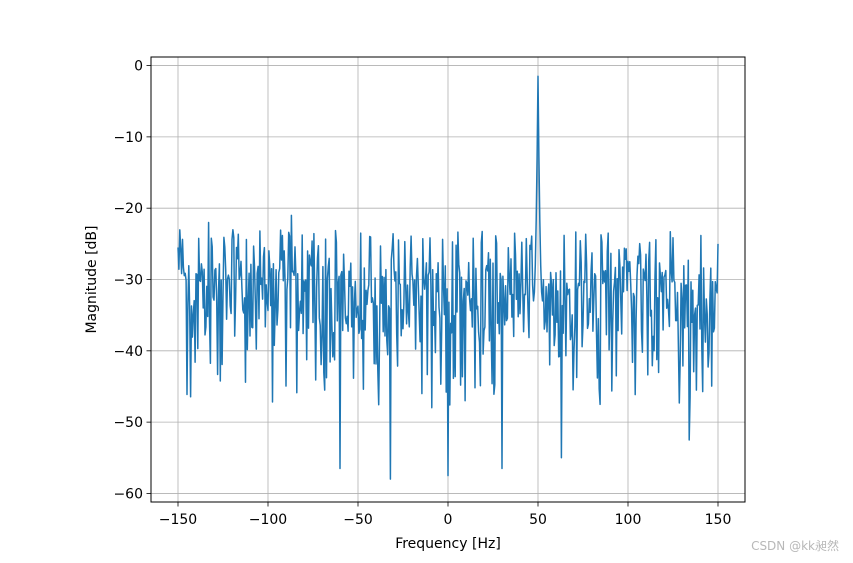  I want to click on y-tick-label: −30, so click(128, 281).